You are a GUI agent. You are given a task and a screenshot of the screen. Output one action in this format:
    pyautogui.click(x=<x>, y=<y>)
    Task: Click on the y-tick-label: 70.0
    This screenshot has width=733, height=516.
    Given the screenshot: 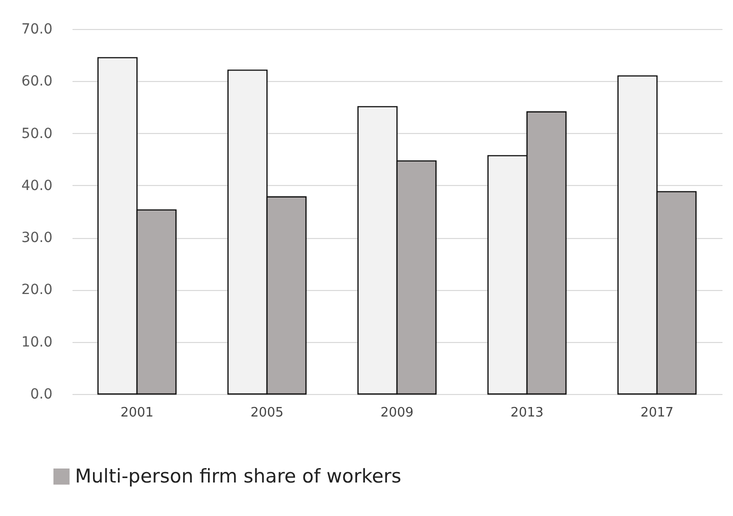 What is the action you would take?
    pyautogui.click(x=36, y=30)
    